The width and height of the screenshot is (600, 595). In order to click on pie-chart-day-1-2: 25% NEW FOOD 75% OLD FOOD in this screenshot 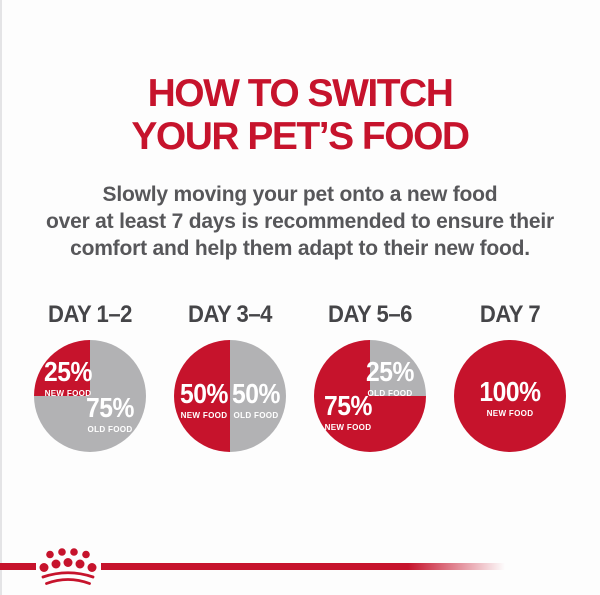, I will do `click(90, 396)`.